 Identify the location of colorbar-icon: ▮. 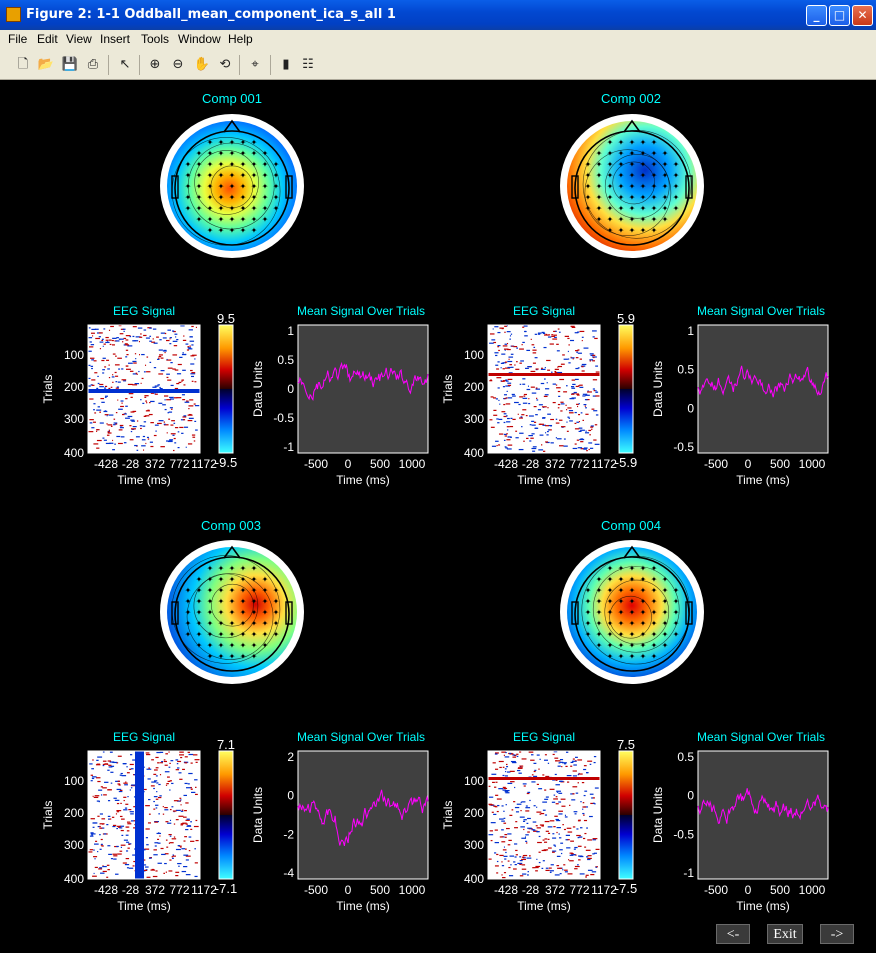
(286, 64).